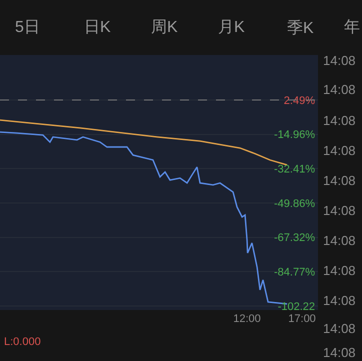 The width and height of the screenshot is (362, 361). I want to click on y-tick-label: -102.22, so click(296, 306).